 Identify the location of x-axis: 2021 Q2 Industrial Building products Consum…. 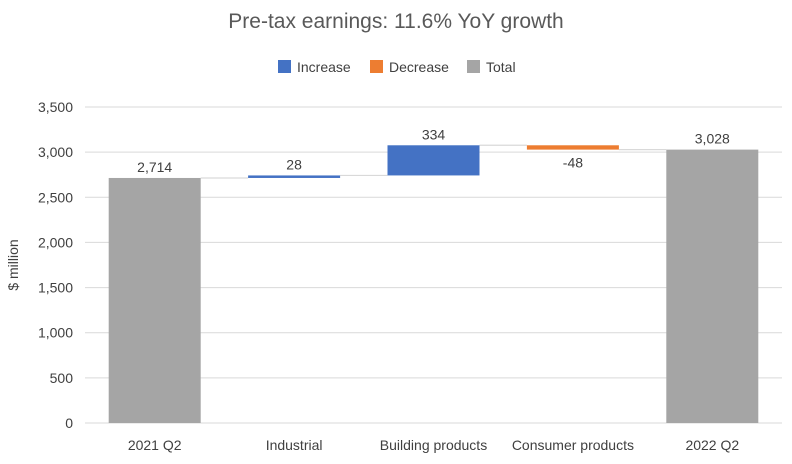
(434, 445).